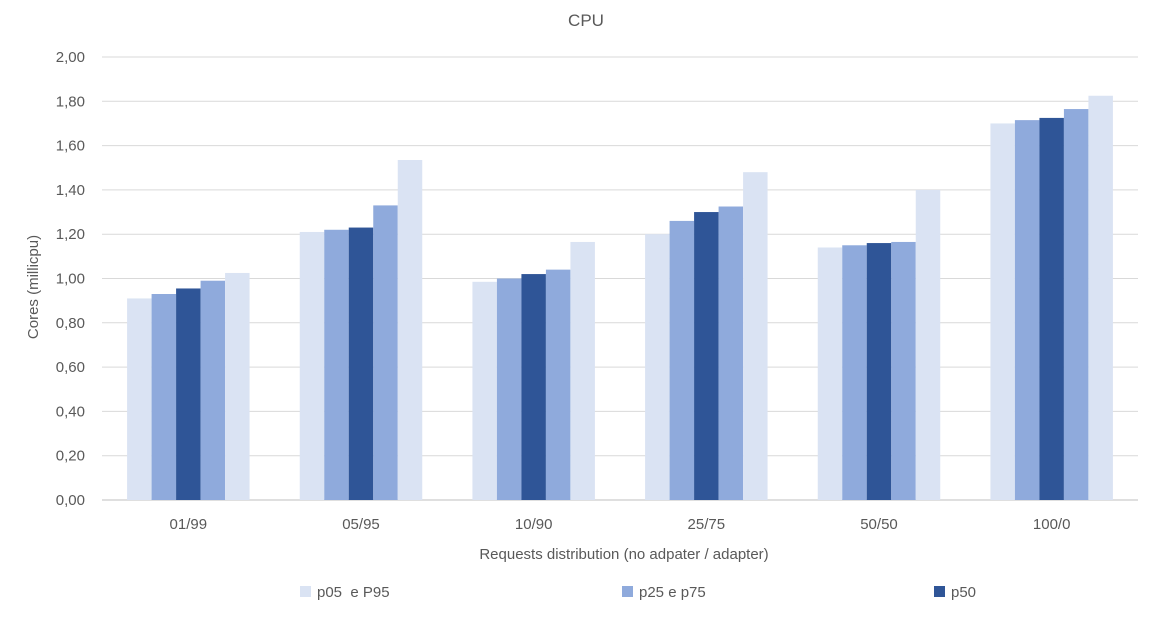 The height and width of the screenshot is (622, 1170). I want to click on legend-label: p05 e P95, so click(353, 592).